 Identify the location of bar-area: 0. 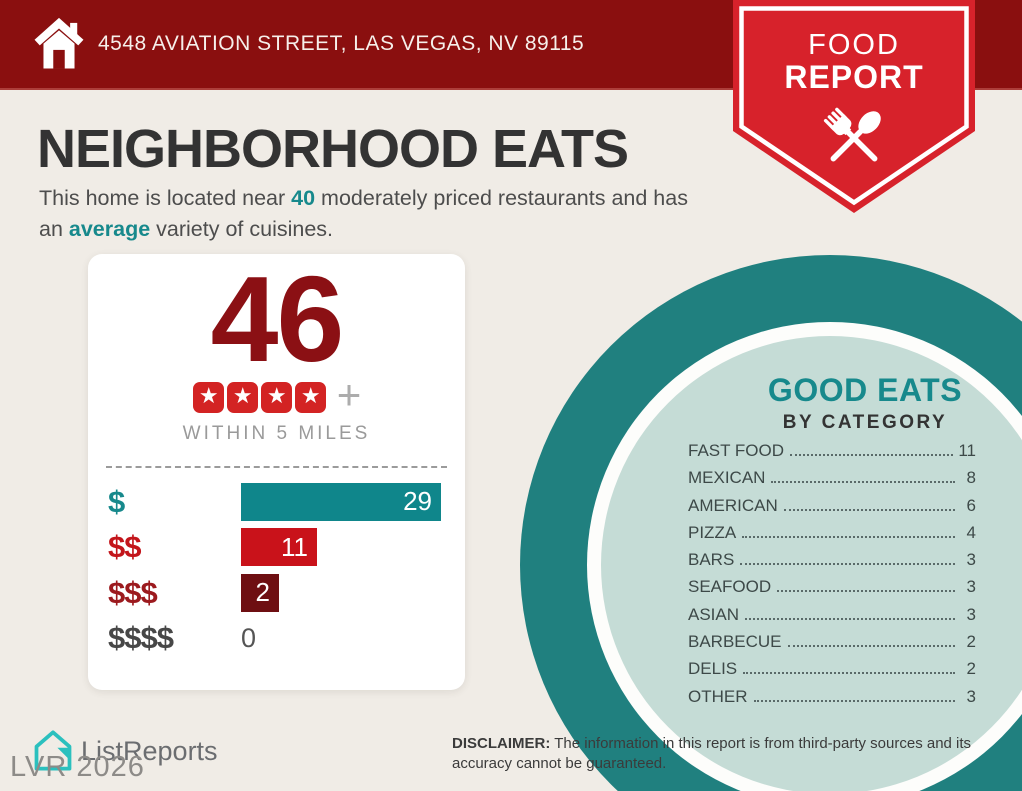
(353, 638).